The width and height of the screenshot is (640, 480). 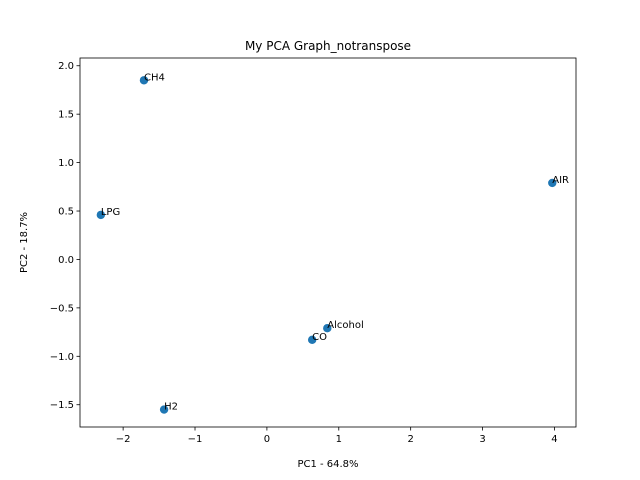 I want to click on point-label-alcohol: Alcohol, so click(x=345, y=325).